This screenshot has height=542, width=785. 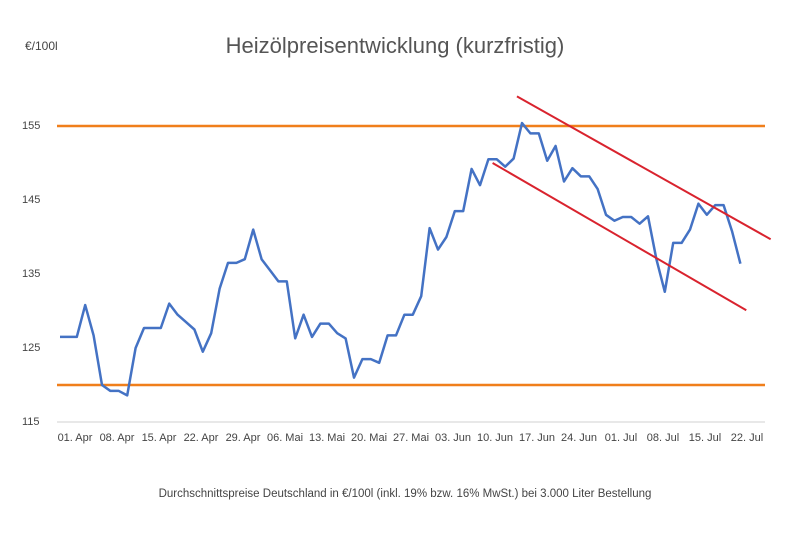 I want to click on x-tick-label: 22. Apr, so click(x=201, y=438).